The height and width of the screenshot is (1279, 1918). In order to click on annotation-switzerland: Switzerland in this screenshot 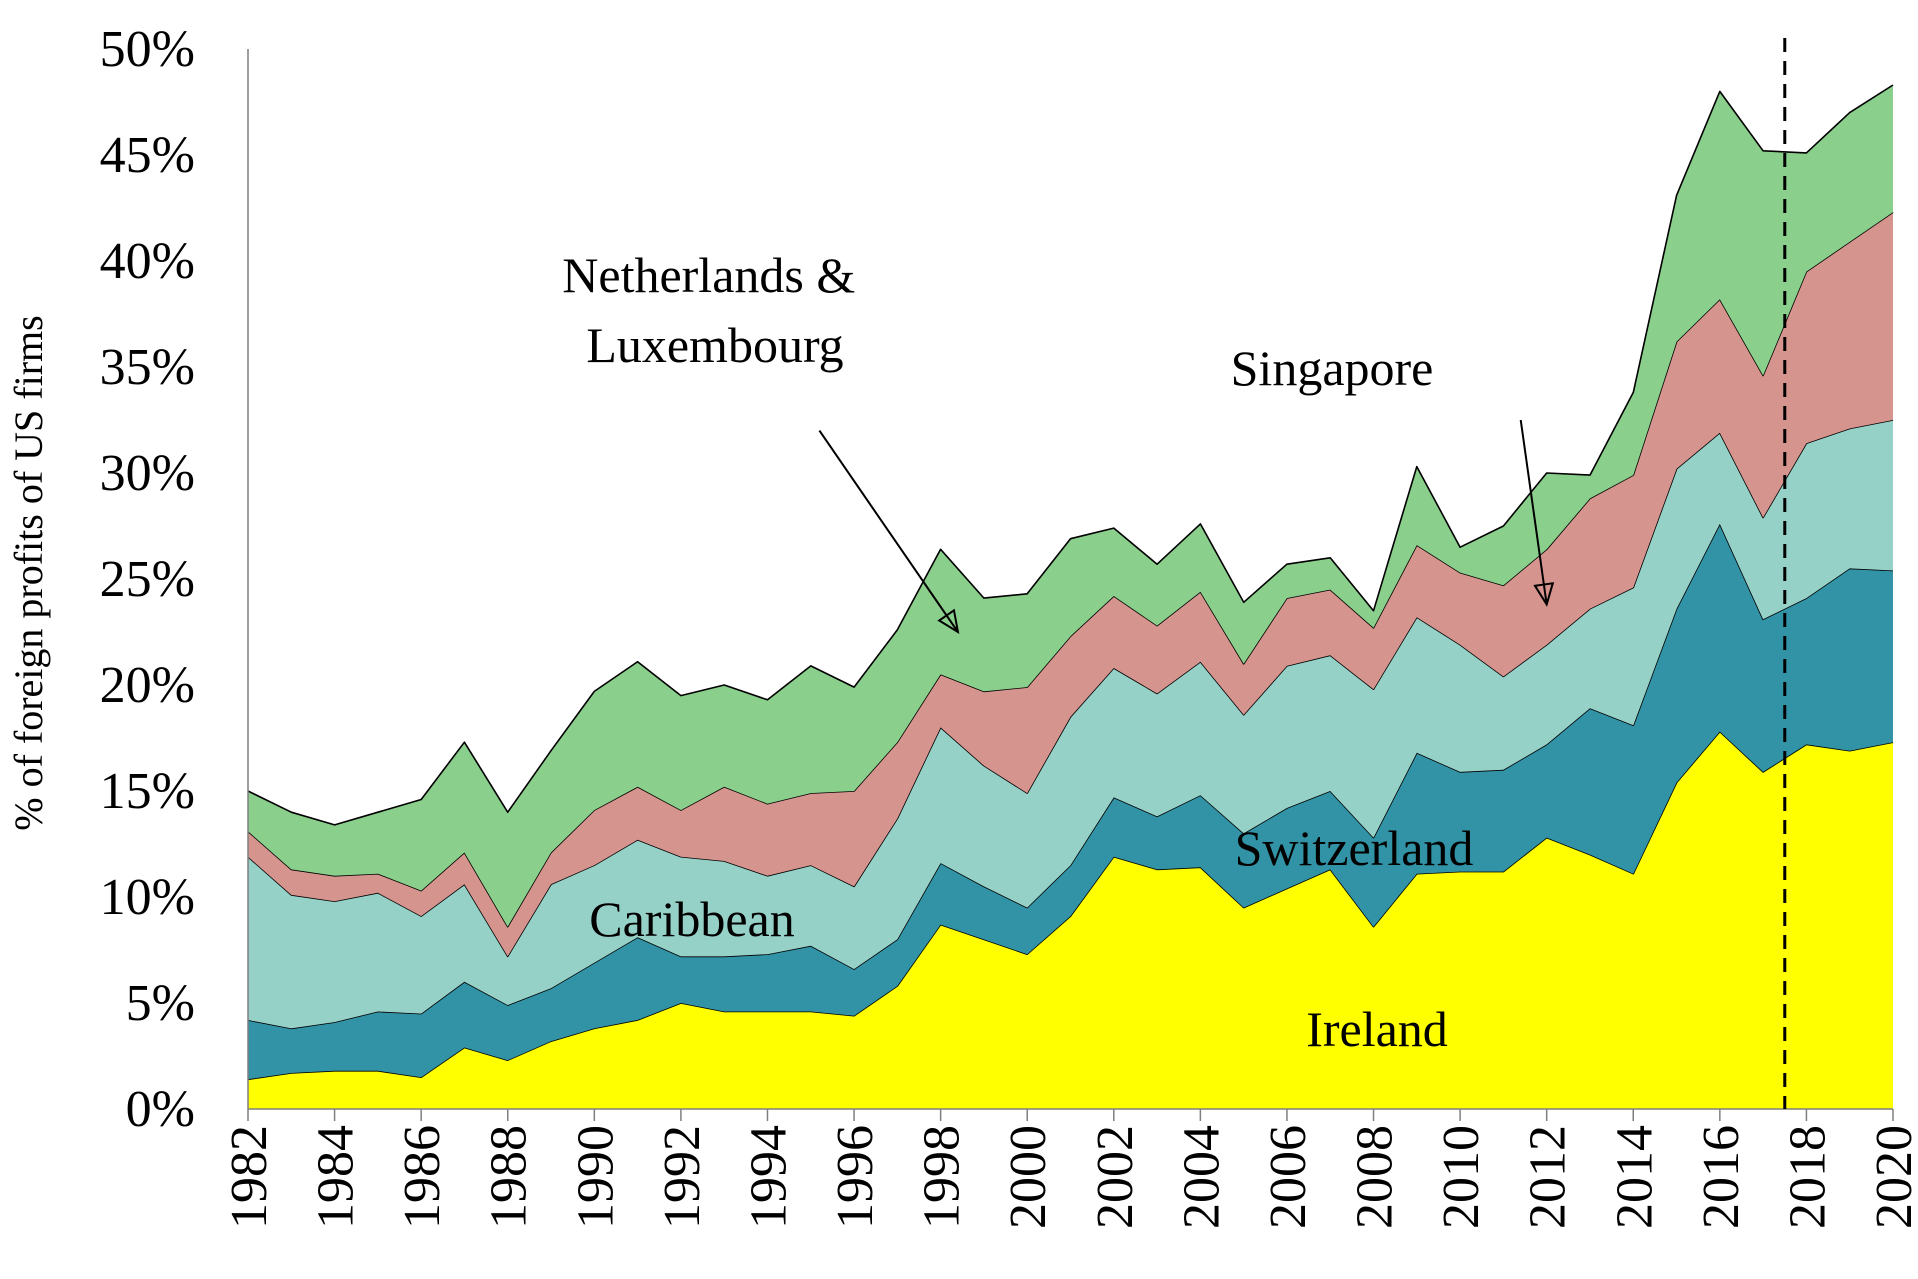, I will do `click(1354, 848)`.